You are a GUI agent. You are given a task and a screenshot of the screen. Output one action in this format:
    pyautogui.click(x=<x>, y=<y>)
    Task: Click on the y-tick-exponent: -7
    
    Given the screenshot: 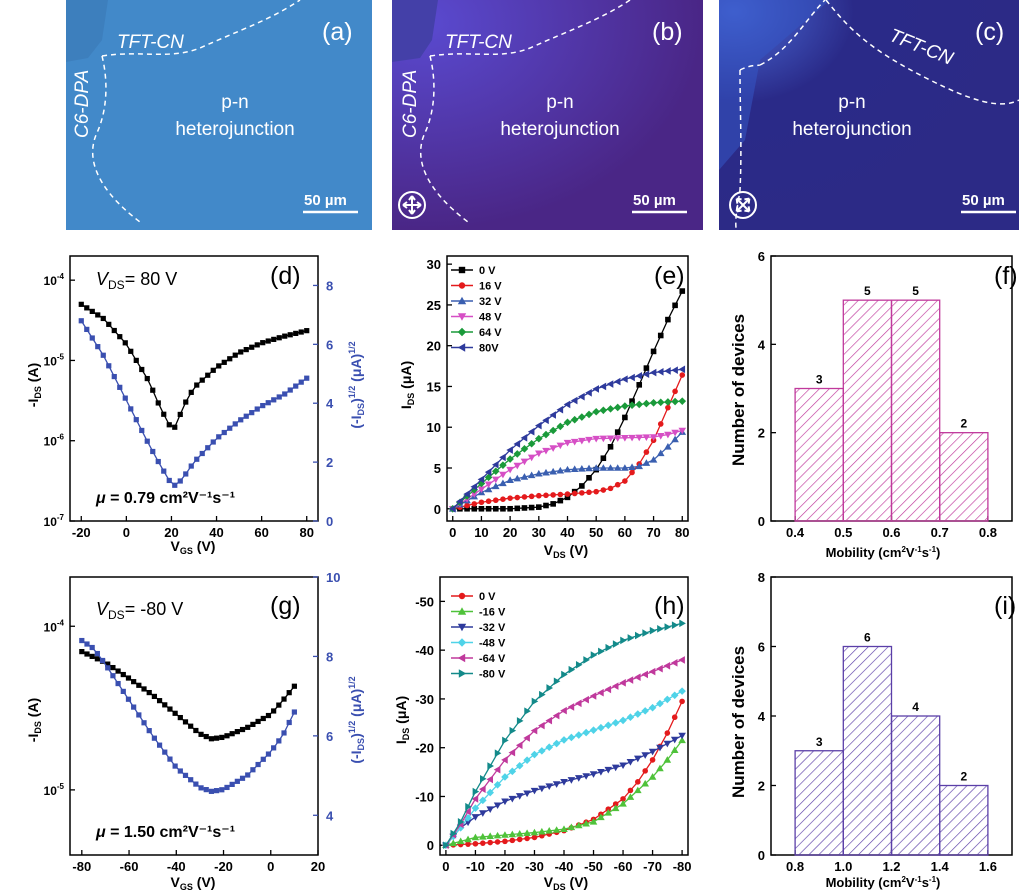 What is the action you would take?
    pyautogui.click(x=61, y=517)
    